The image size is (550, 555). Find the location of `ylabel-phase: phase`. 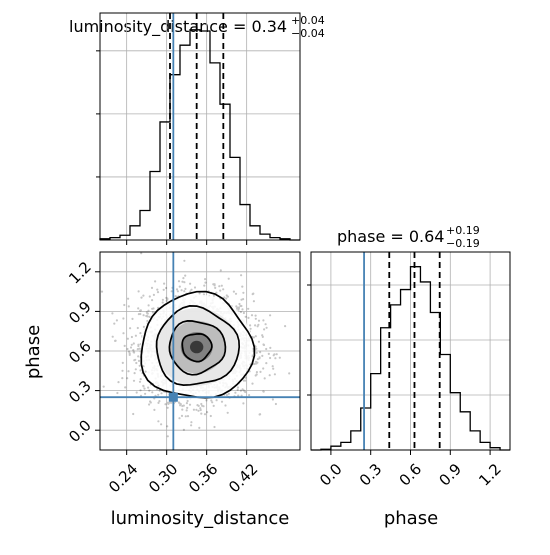

ylabel-phase: phase is located at coordinates (33, 352).